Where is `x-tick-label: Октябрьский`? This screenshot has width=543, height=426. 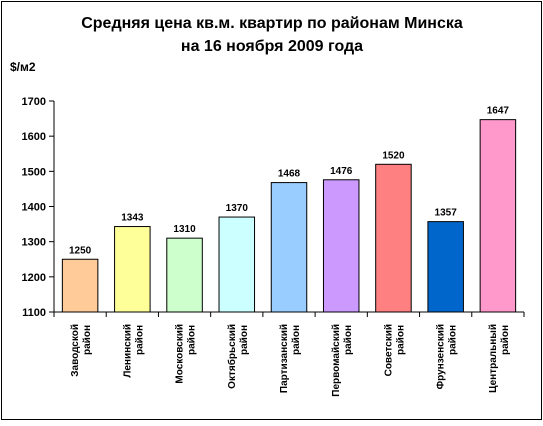
x-tick-label: Октябрьский is located at coordinates (232, 356).